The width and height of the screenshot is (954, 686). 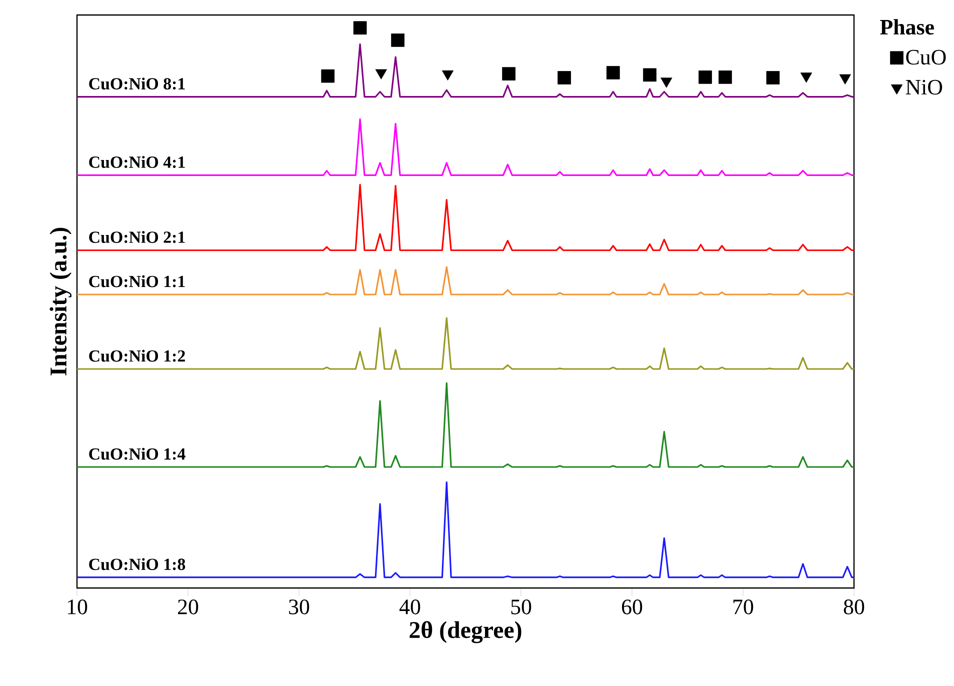 I want to click on x-axis-title: 2θ (degree), so click(x=466, y=632).